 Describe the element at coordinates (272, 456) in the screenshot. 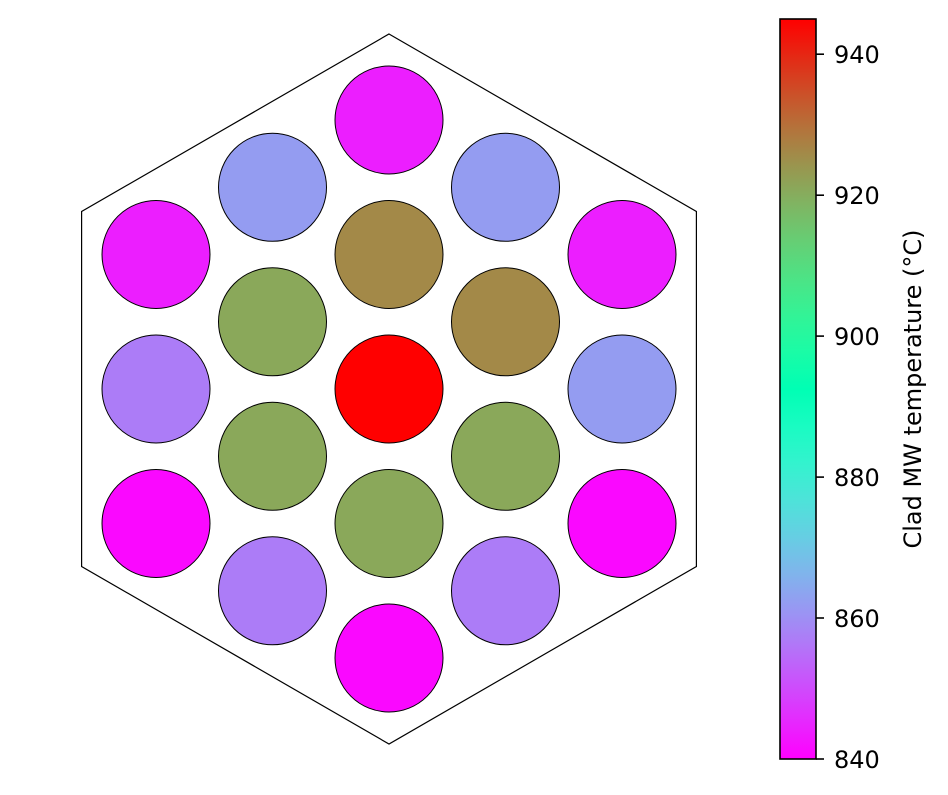

I see `pin-ring1-lower-left` at that location.